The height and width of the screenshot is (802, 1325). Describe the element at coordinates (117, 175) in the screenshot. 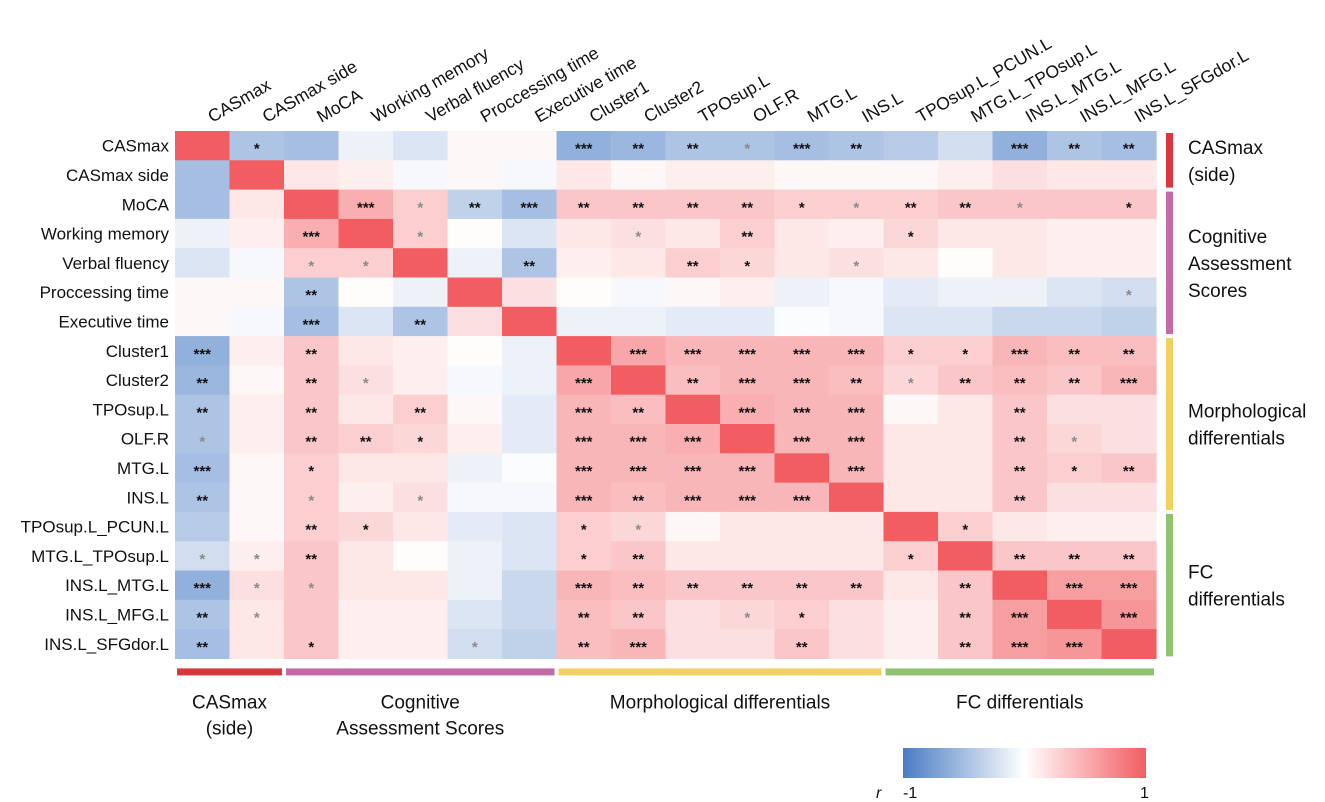

I see `row-label: CASmax side` at that location.